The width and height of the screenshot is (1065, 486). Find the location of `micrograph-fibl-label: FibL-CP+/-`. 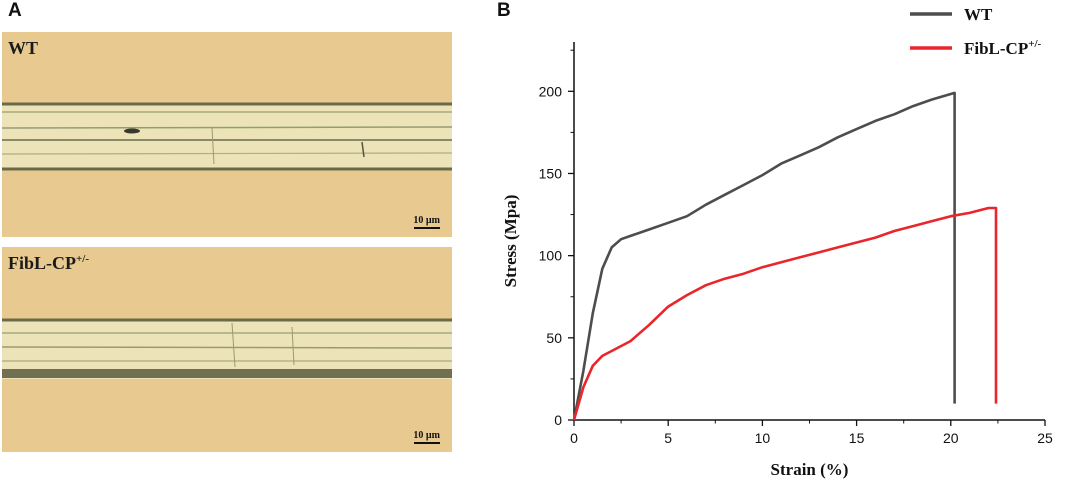

micrograph-fibl-label: FibL-CP+/- is located at coordinates (49, 263).